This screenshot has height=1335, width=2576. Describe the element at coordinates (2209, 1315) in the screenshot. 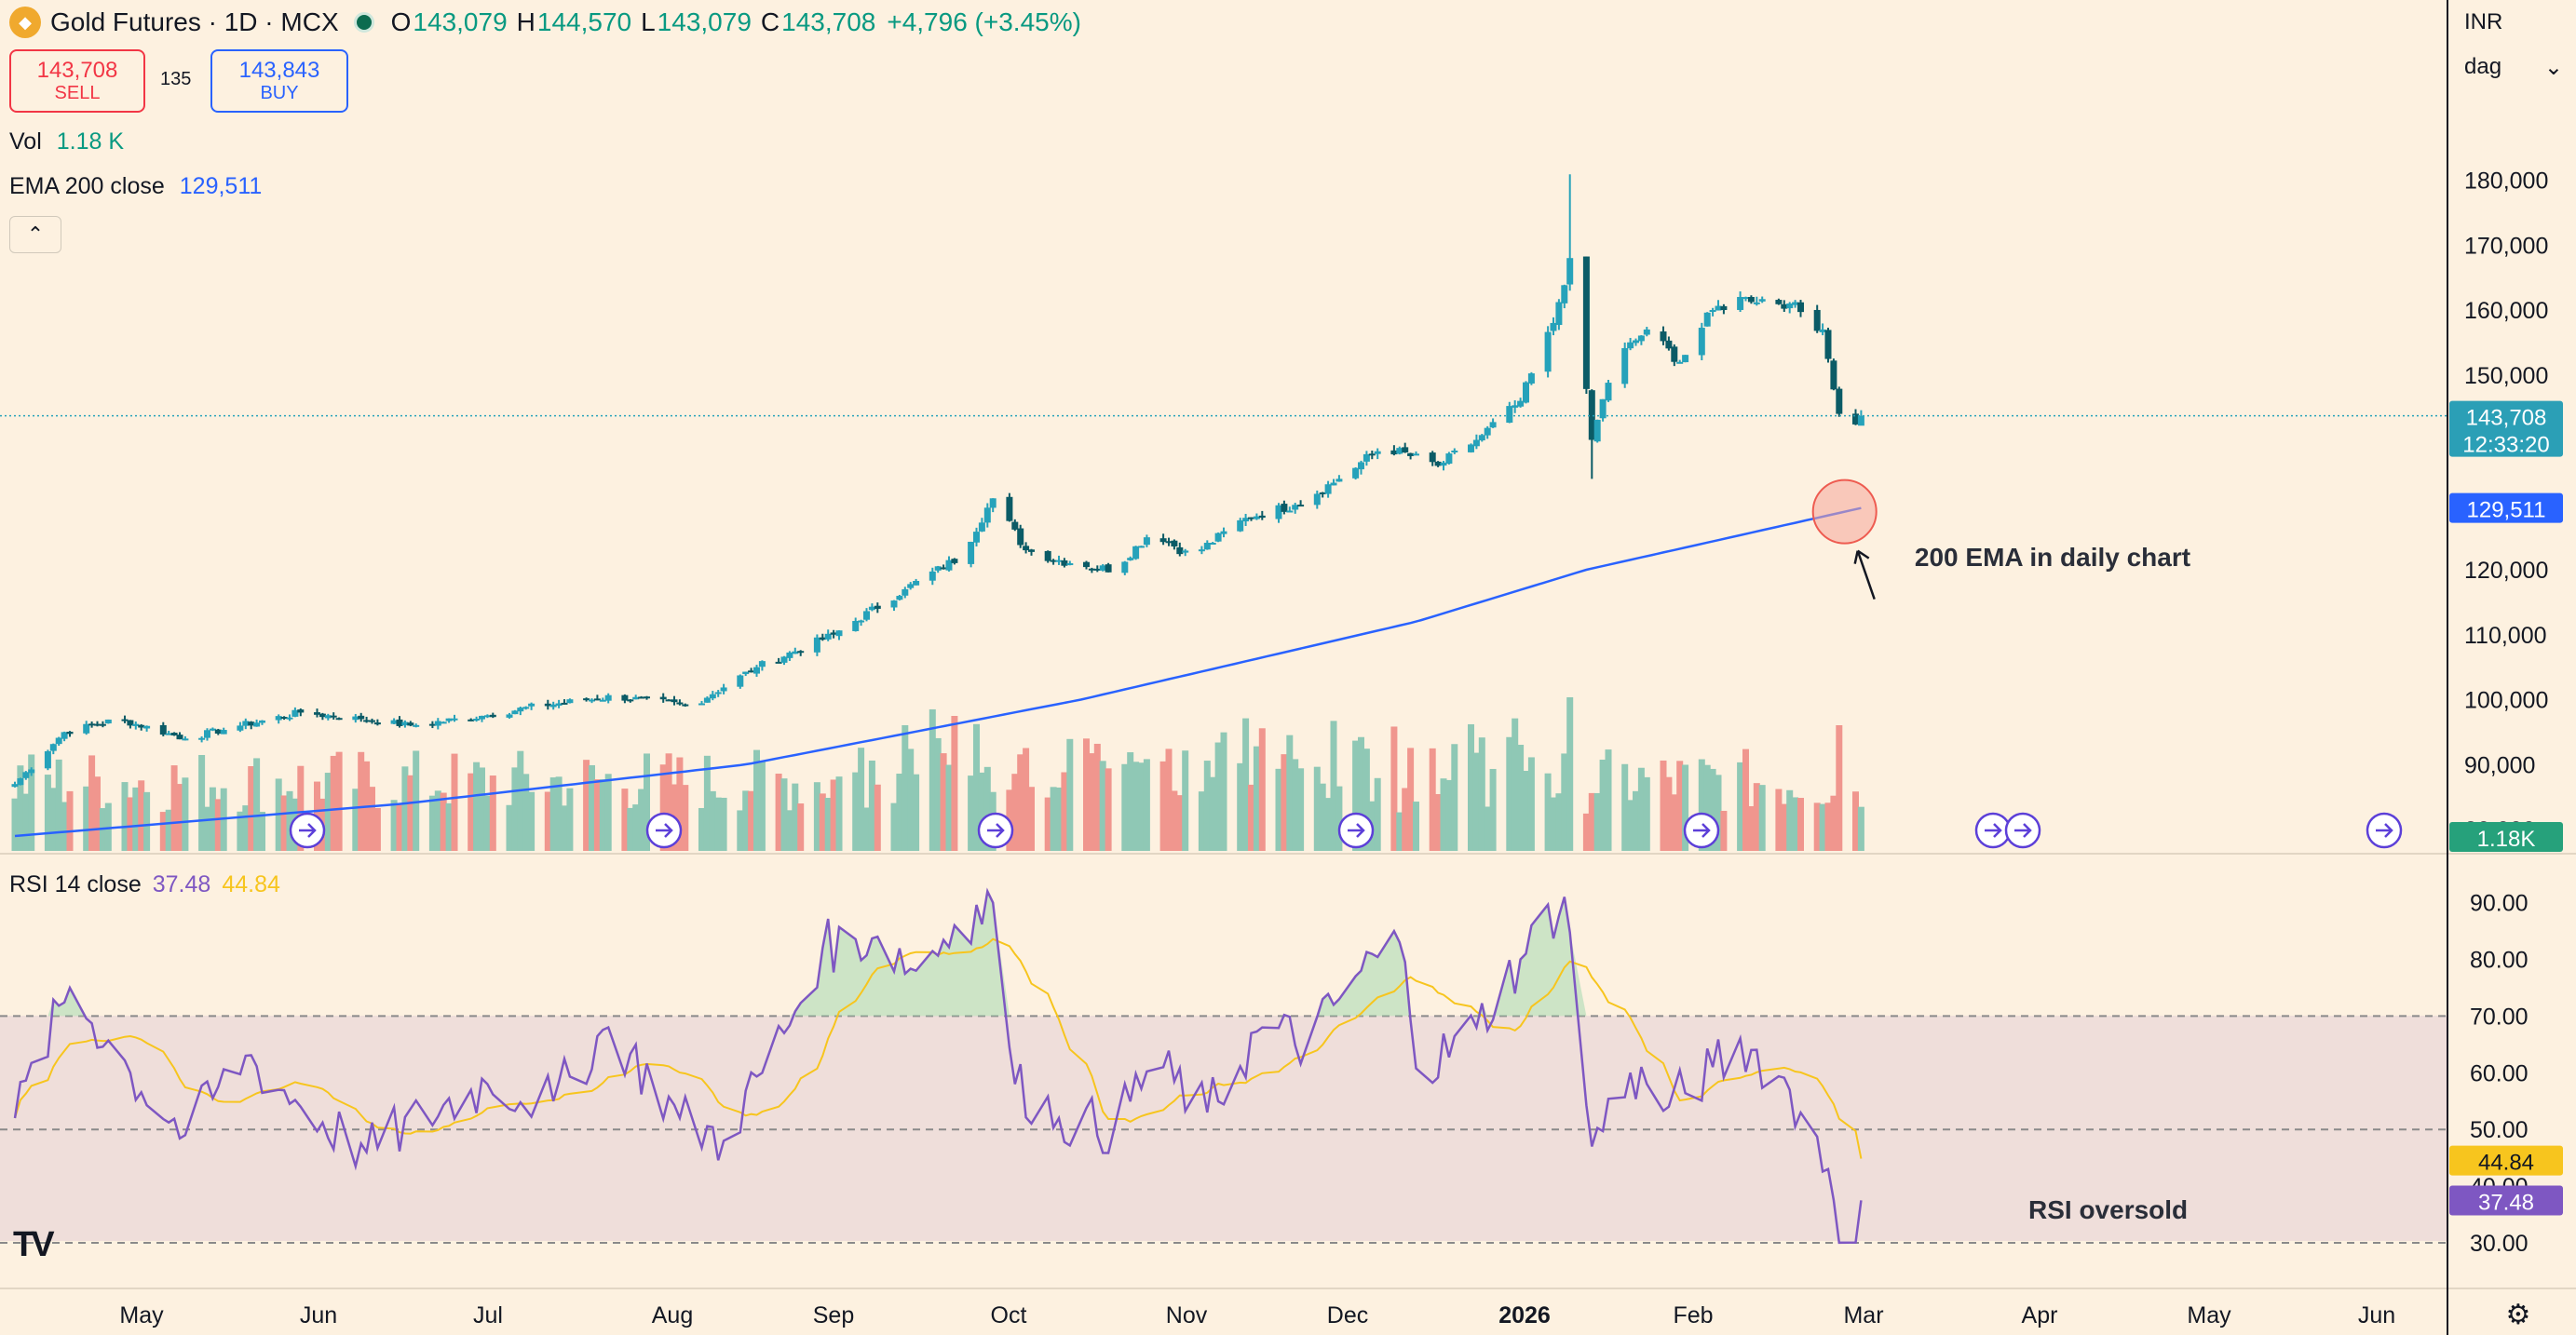

I see `time-tick-label: May` at that location.